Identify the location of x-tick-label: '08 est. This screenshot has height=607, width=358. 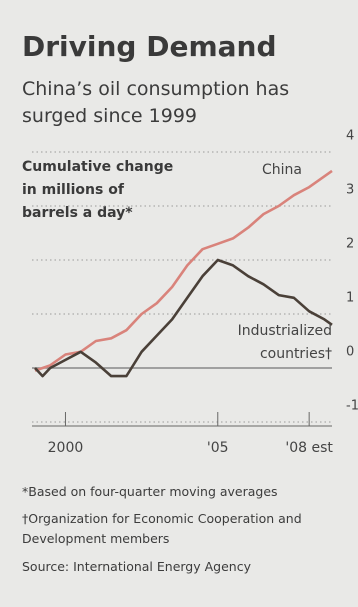
(309, 448).